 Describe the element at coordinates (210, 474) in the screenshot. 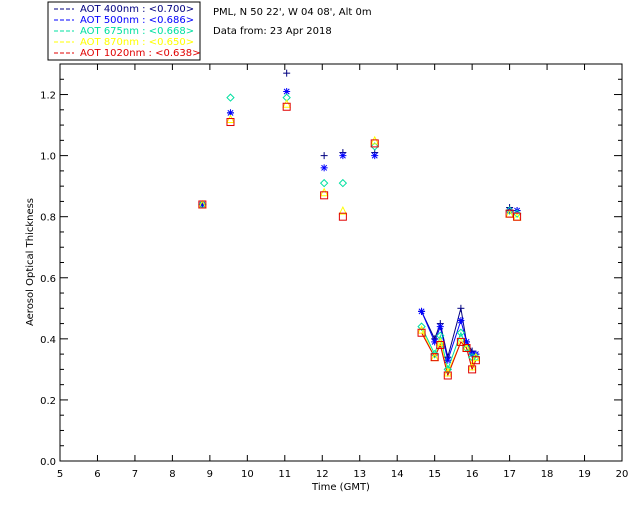

I see `x-tick-label: 9` at that location.